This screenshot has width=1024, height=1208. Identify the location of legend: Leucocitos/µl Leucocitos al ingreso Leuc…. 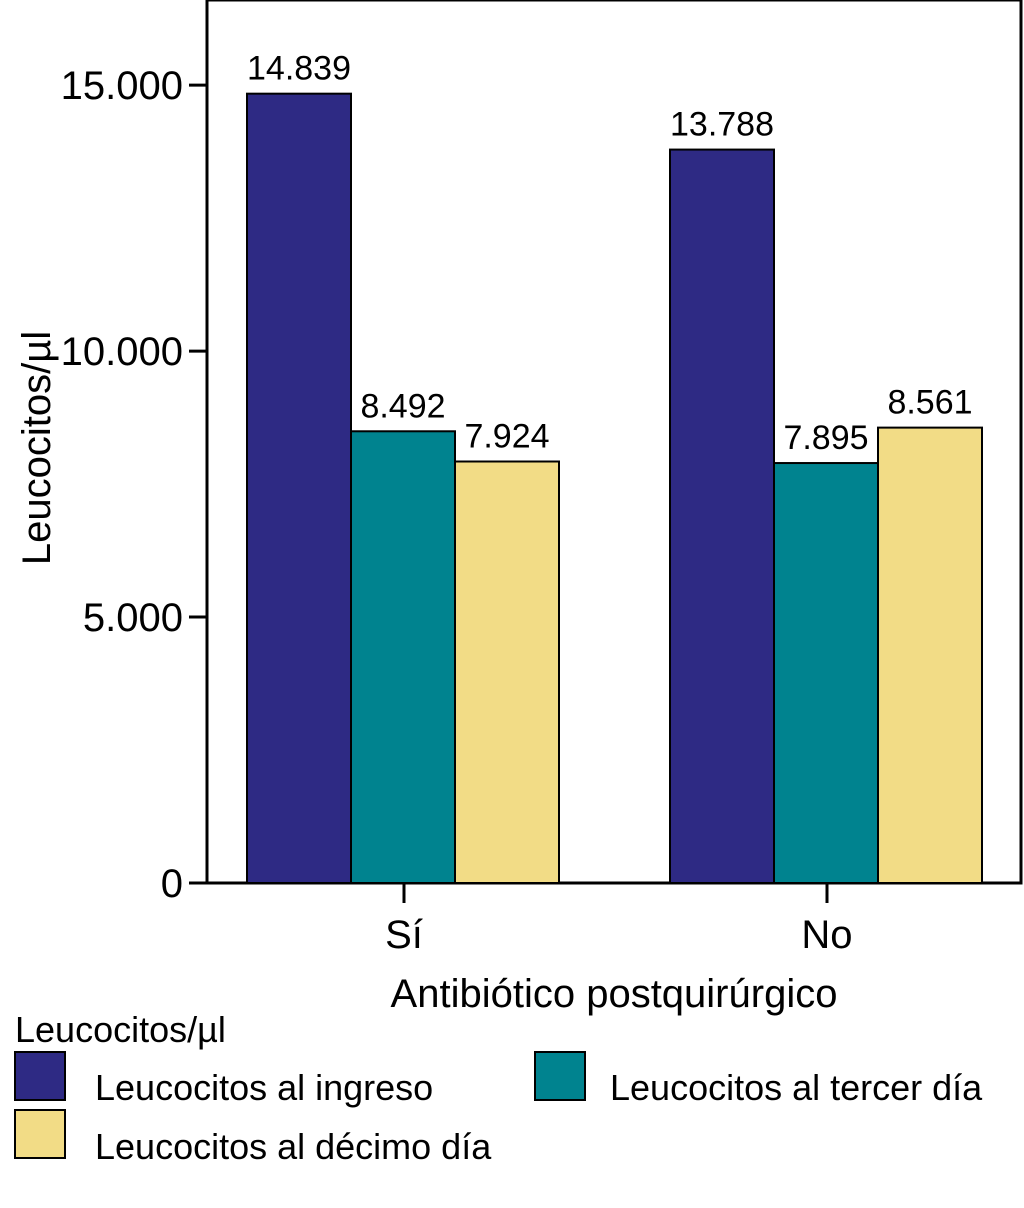
(498, 1088).